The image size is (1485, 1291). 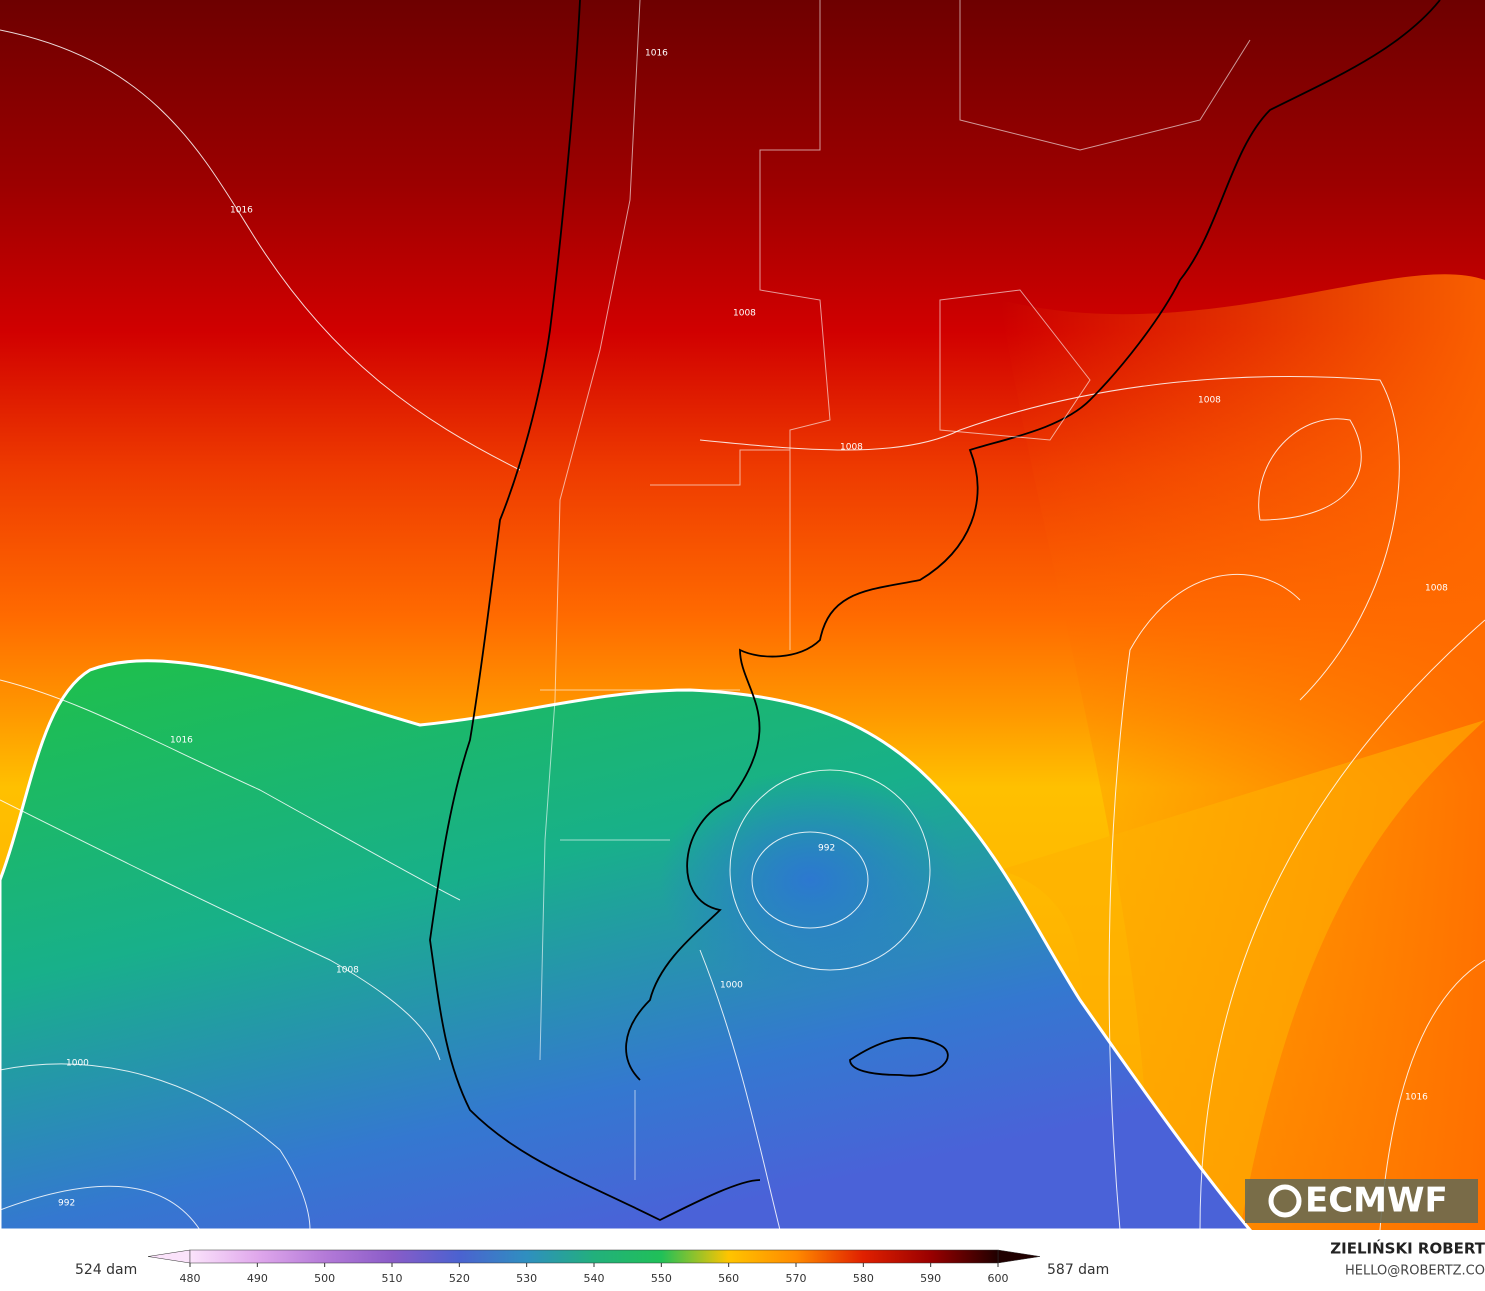 I want to click on colorbar-tick-label: 530, so click(x=526, y=1278).